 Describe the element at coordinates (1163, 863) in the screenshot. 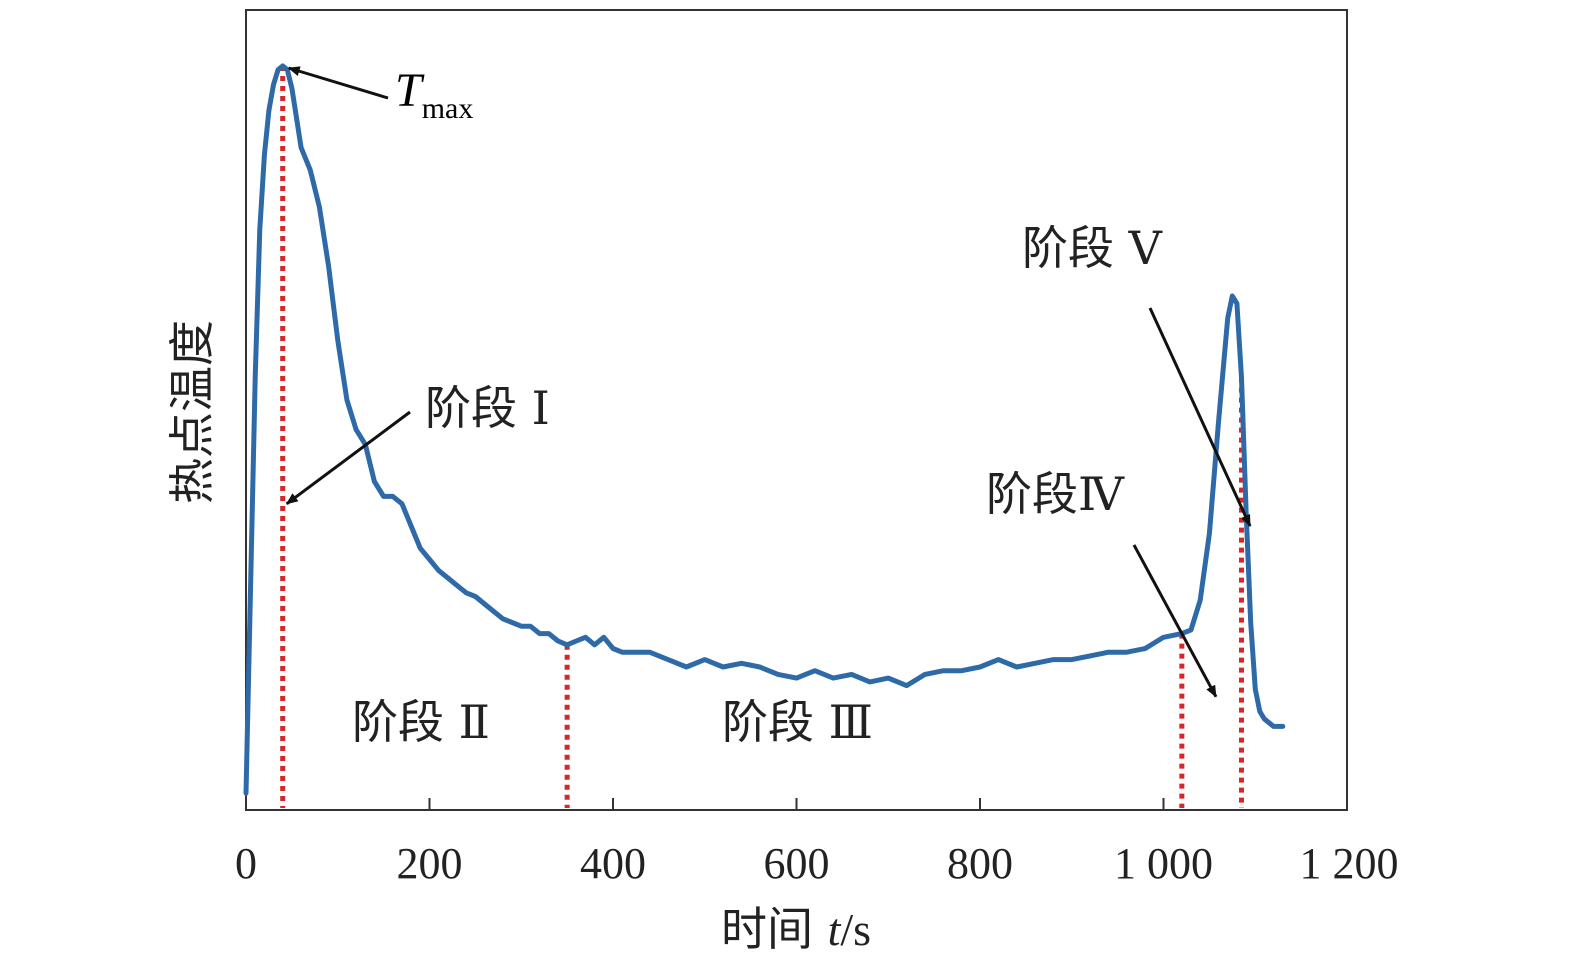

I see `x-tick-label: 1 000` at that location.